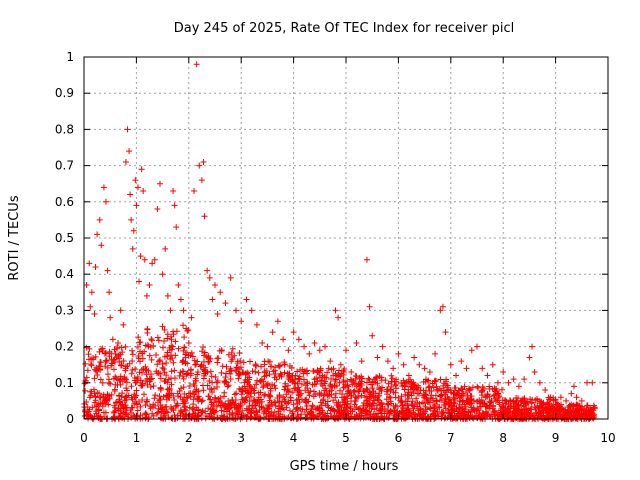 This screenshot has height=480, width=640. I want to click on x-tick-label: 3, so click(241, 438).